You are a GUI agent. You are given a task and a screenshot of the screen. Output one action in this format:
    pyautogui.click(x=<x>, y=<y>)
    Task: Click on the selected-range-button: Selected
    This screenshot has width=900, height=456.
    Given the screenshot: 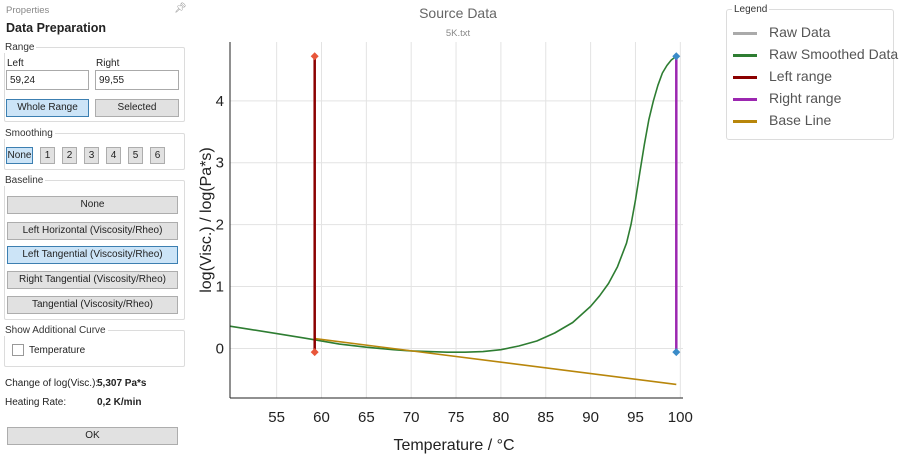 What is the action you would take?
    pyautogui.click(x=137, y=108)
    